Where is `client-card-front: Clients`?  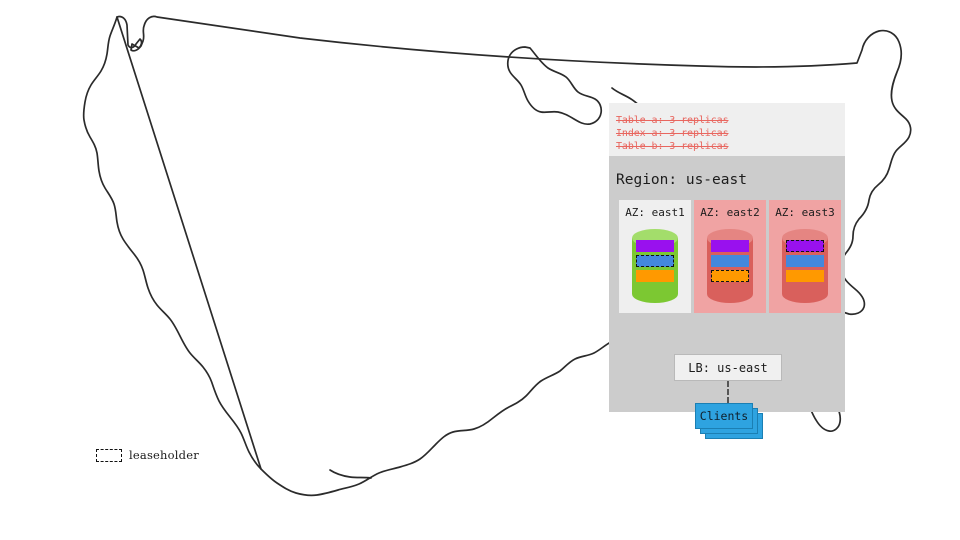 client-card-front: Clients is located at coordinates (724, 416).